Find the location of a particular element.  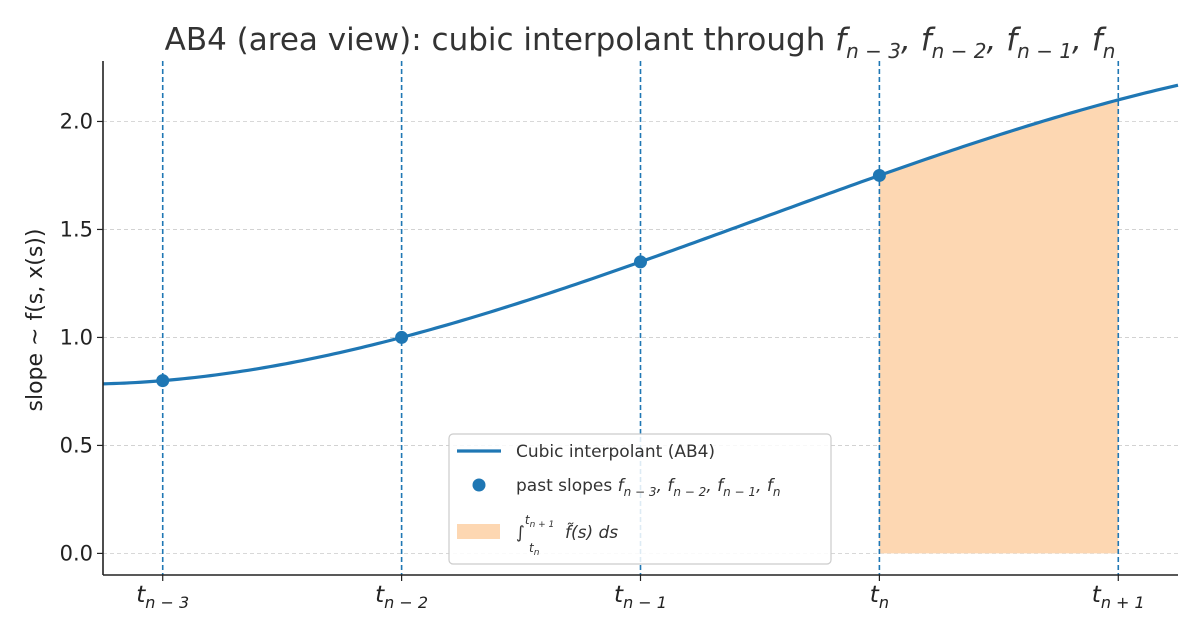

legend-frame is located at coordinates (640, 499).